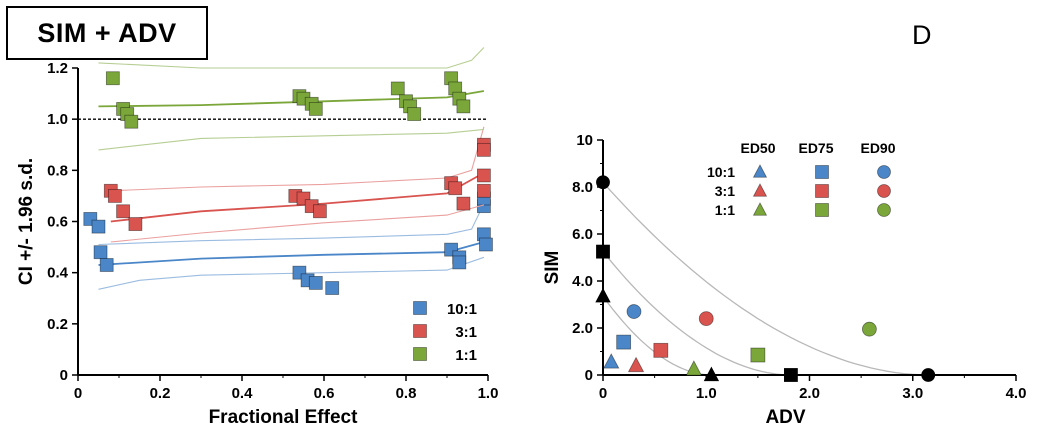 The width and height of the screenshot is (1038, 433). Describe the element at coordinates (466, 332) in the screenshot. I see `legend-label: 3:1` at that location.